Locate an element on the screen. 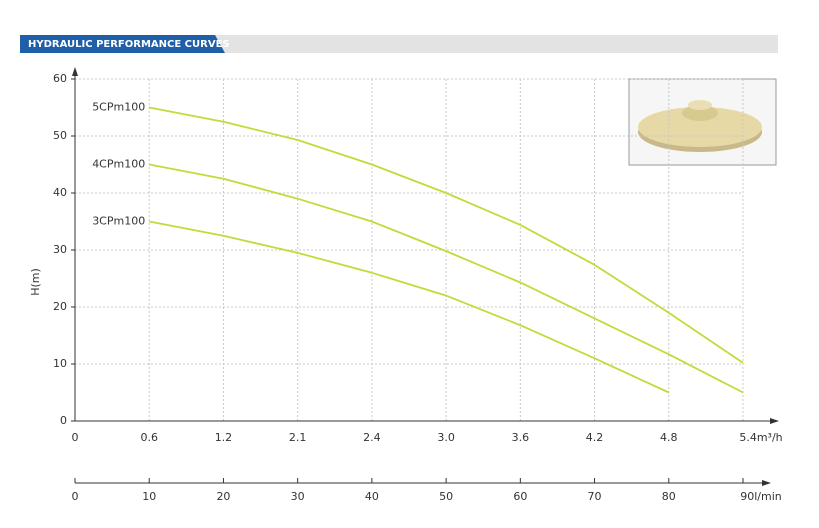 The image size is (819, 528). x-tick-label: 60 is located at coordinates (520, 496).